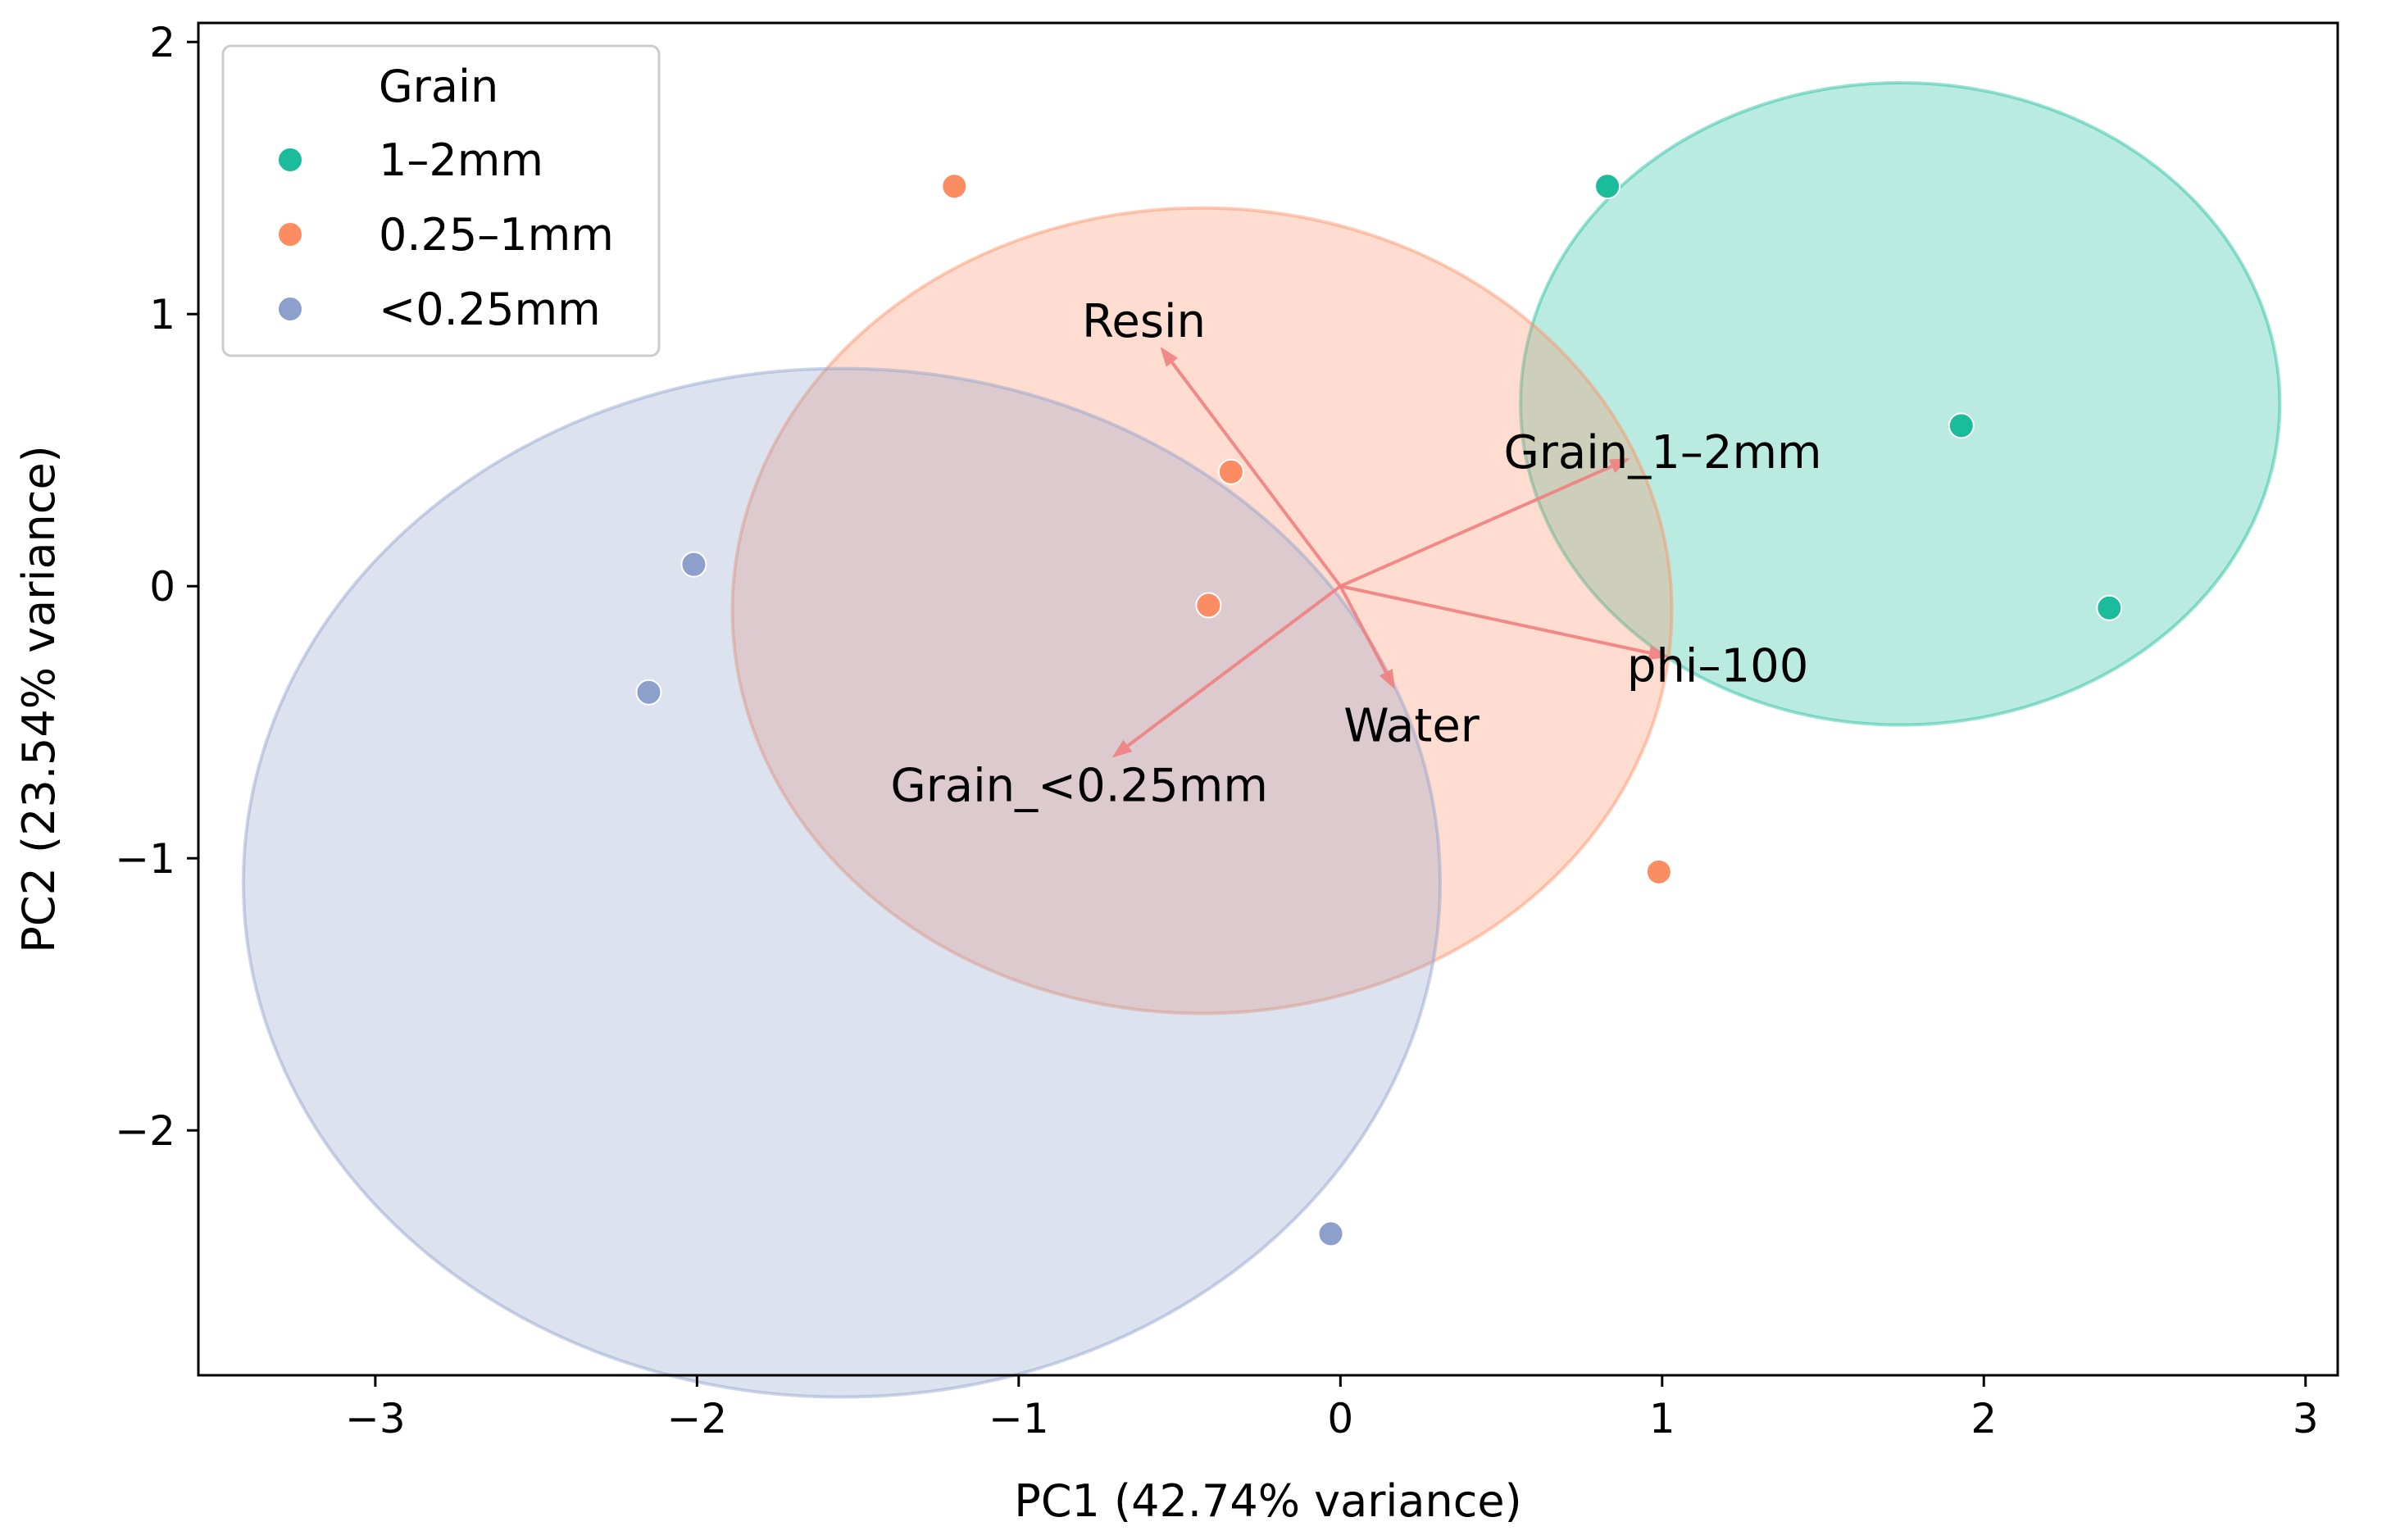  I want to click on x-tick-label-0: −3, so click(375, 1418).